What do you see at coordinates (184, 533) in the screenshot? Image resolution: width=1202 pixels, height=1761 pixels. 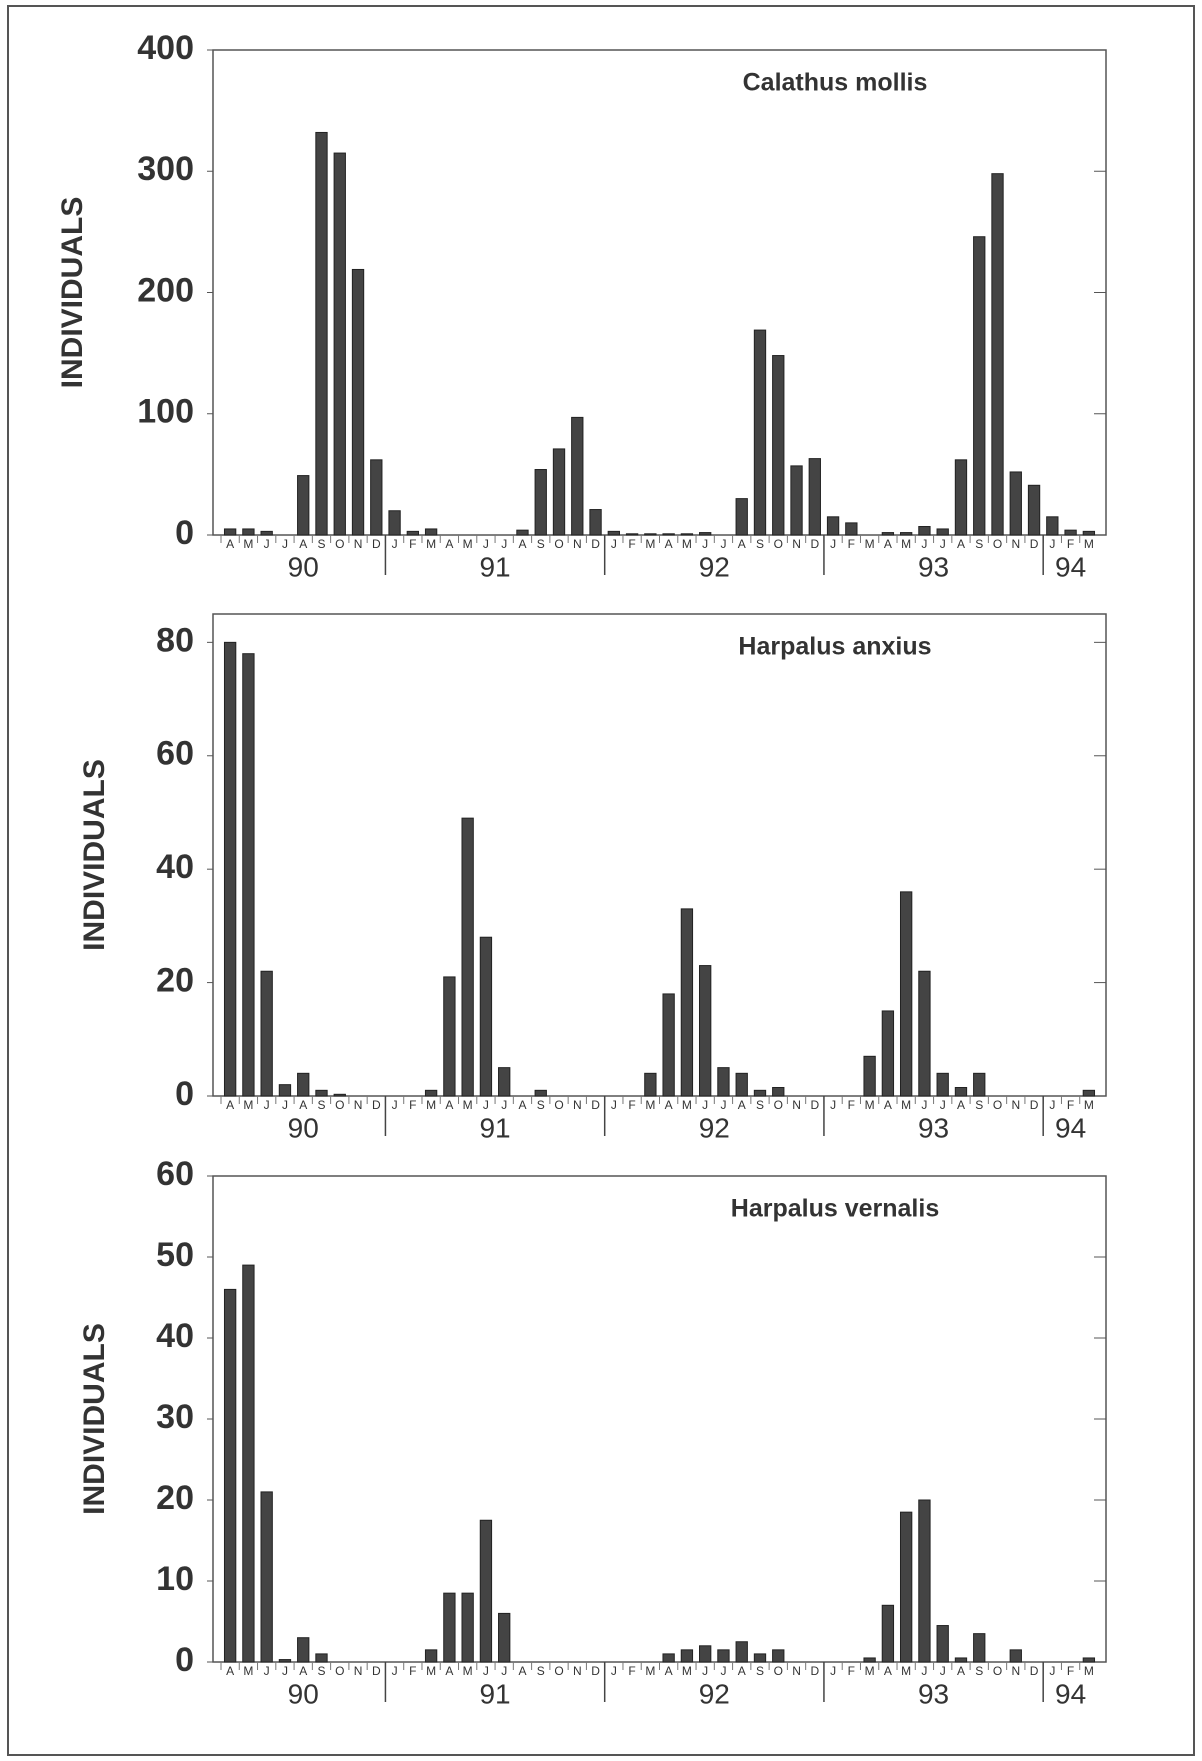 I see `y-tick-label: 0` at bounding box center [184, 533].